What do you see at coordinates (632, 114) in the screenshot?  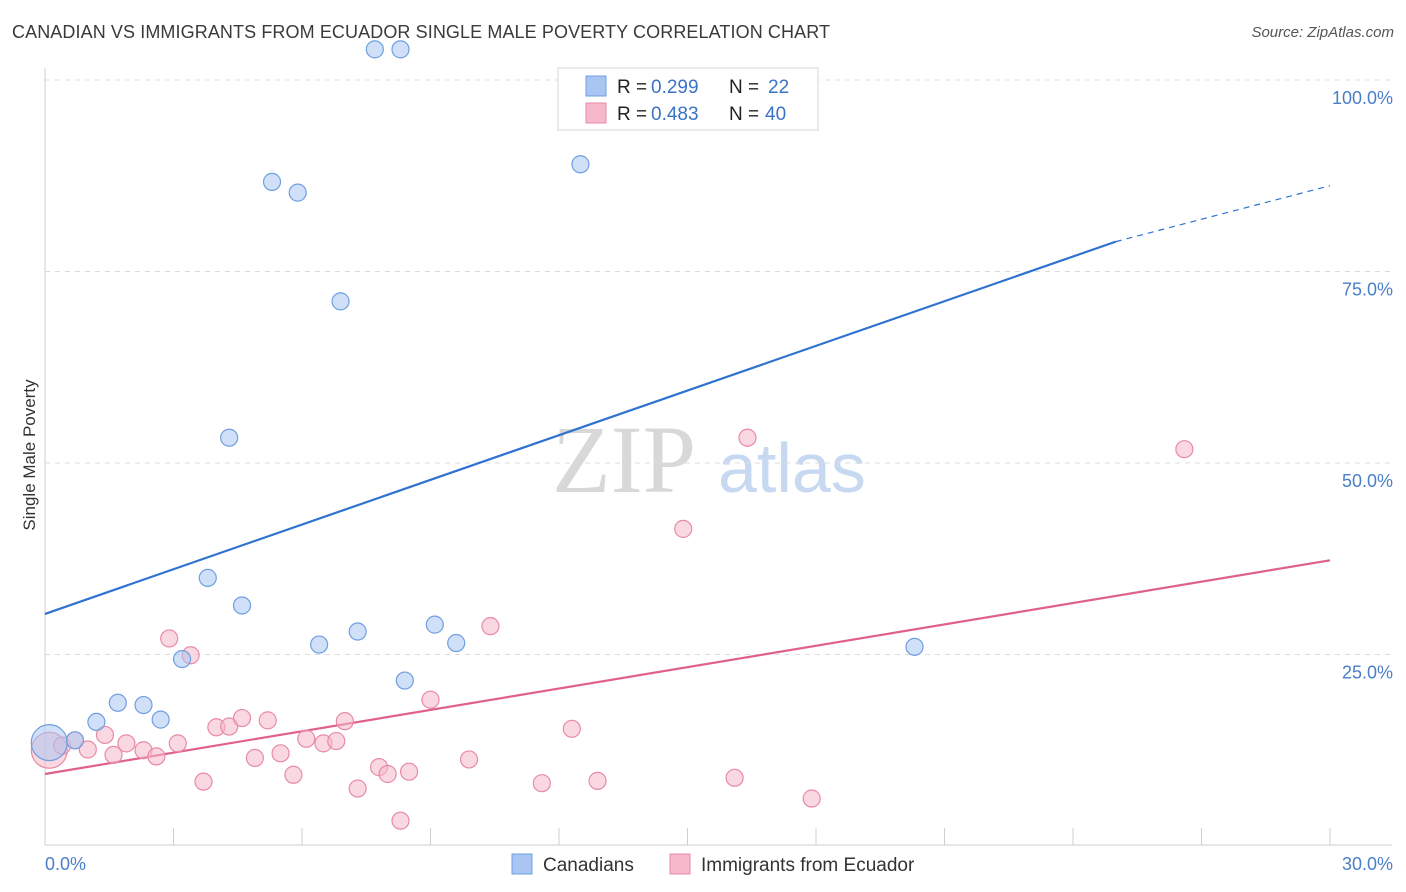 I see `legend-r-label-2: R =` at bounding box center [632, 114].